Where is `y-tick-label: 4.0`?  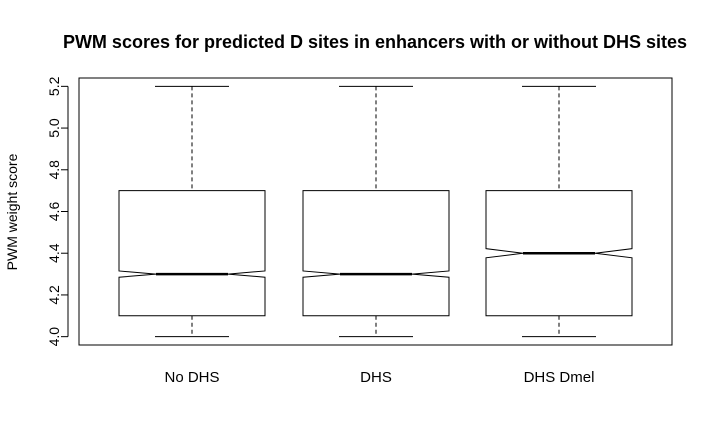 y-tick-label: 4.0 is located at coordinates (54, 337).